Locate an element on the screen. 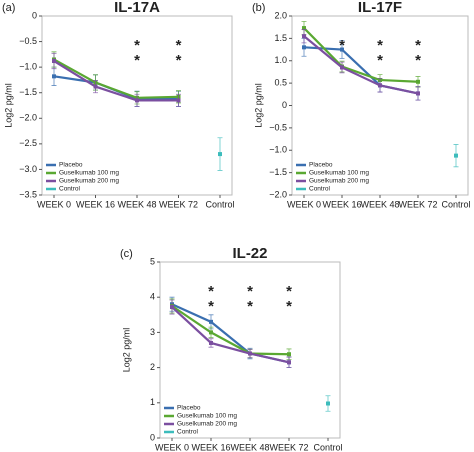  y-tick-label: 1.0 is located at coordinates (280, 60).